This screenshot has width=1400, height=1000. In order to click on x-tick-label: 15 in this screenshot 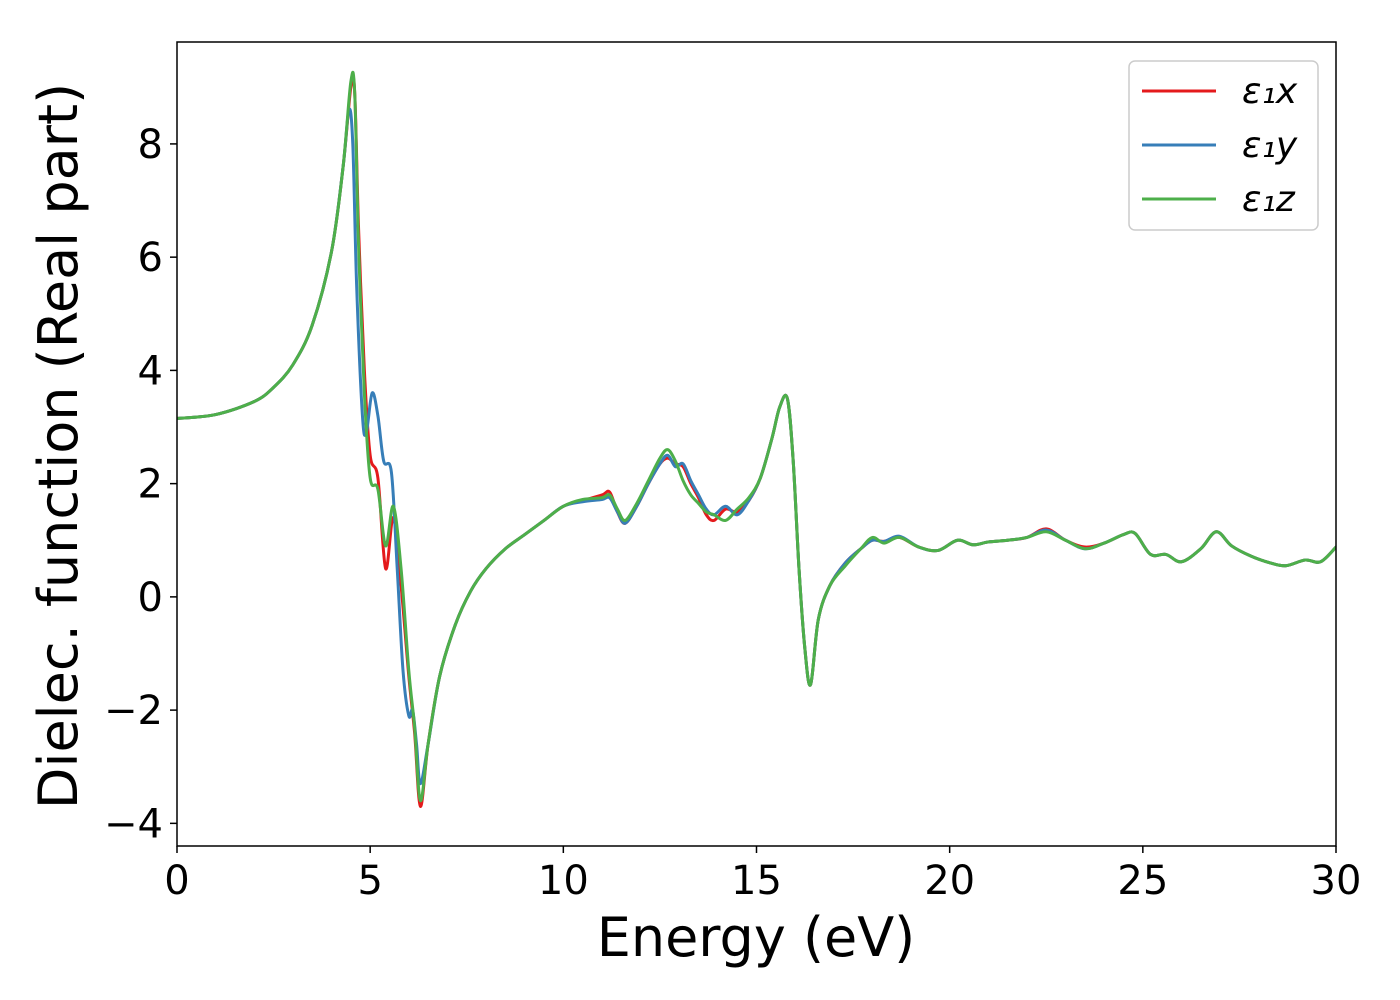, I will do `click(756, 881)`.